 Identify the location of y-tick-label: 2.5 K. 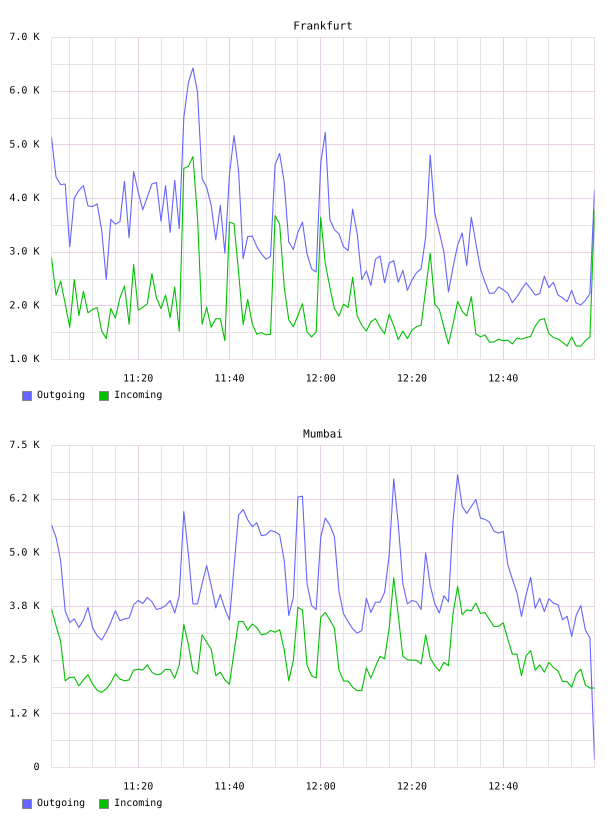
(24, 660).